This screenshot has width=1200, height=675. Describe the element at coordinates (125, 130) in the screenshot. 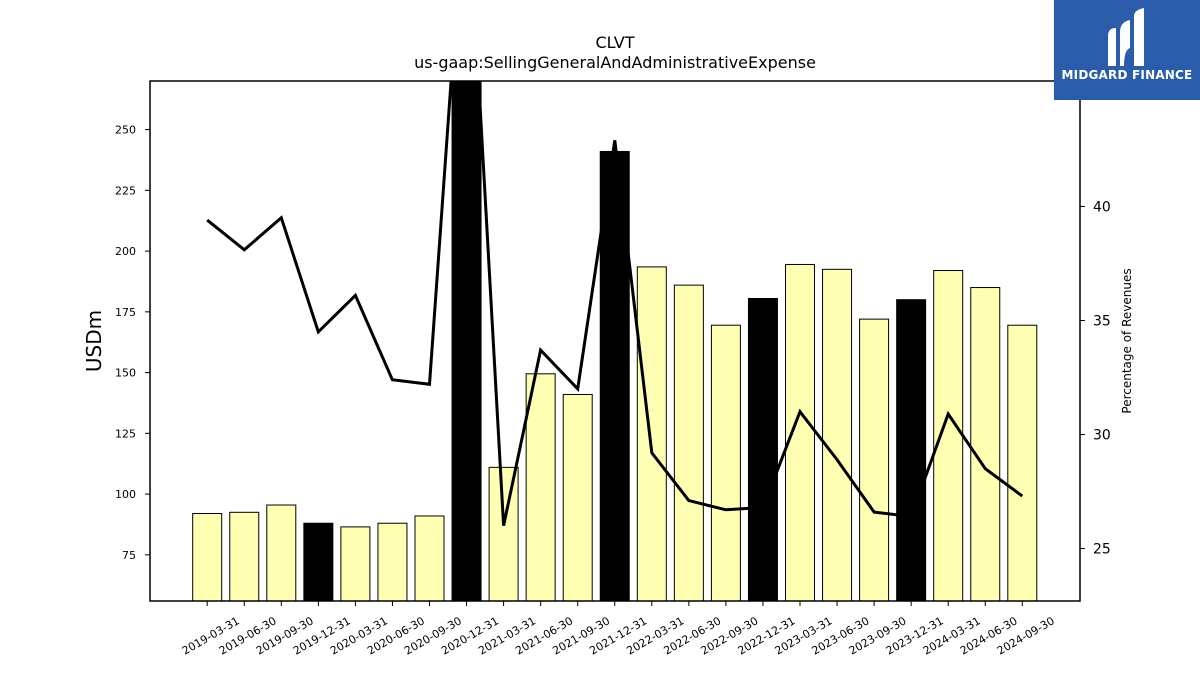

I see `y-tick-label: 250` at that location.